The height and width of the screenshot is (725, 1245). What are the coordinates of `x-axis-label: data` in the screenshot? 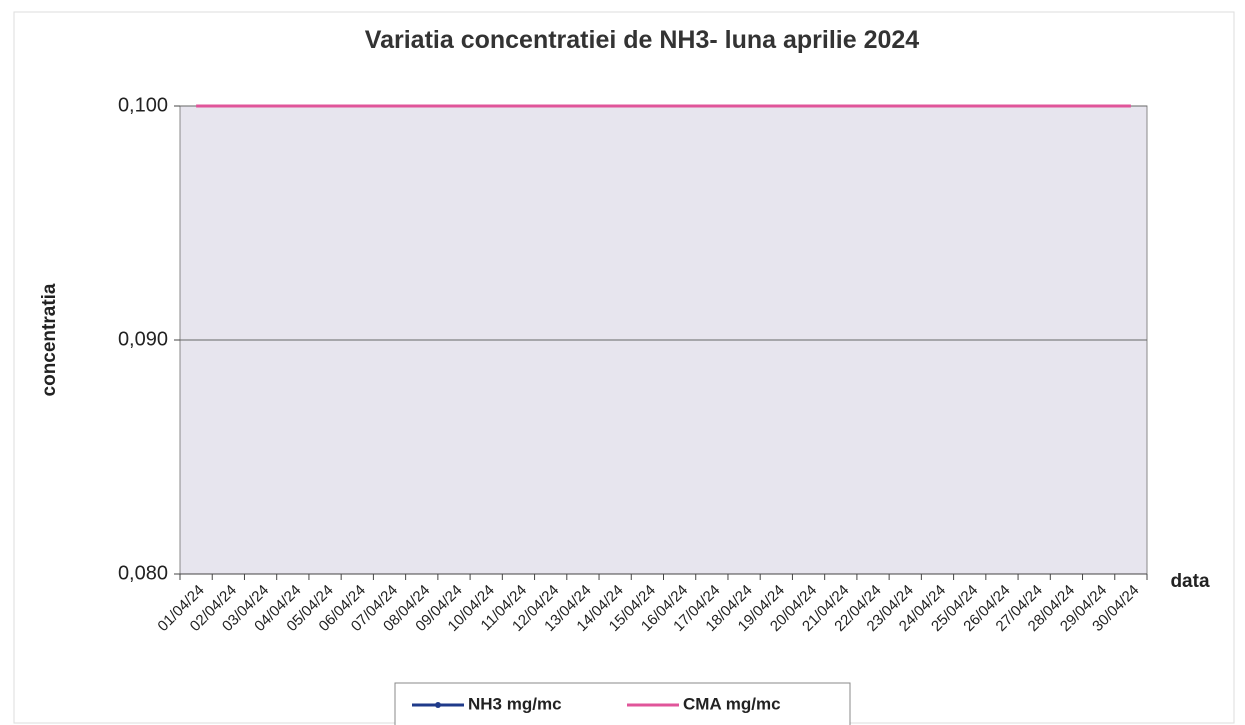 It's located at (1190, 581).